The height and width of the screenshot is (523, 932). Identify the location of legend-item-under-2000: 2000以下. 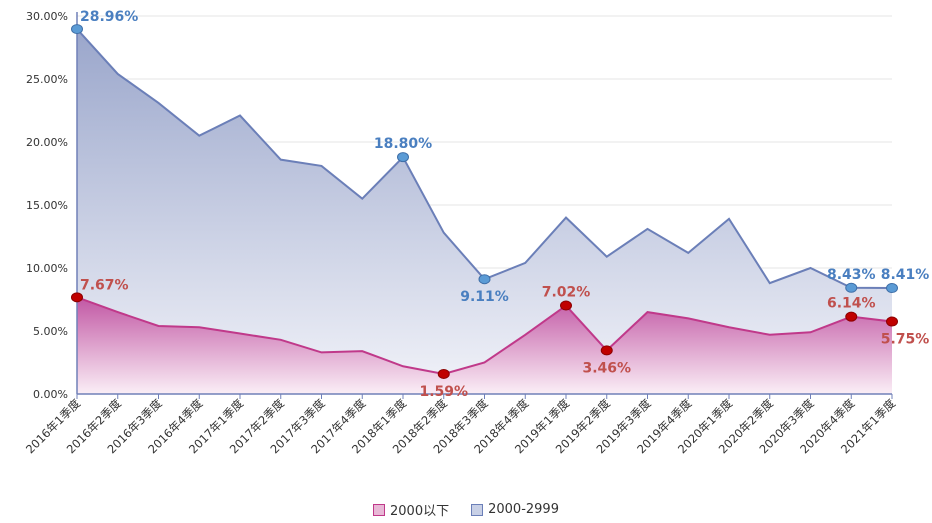
(411, 509).